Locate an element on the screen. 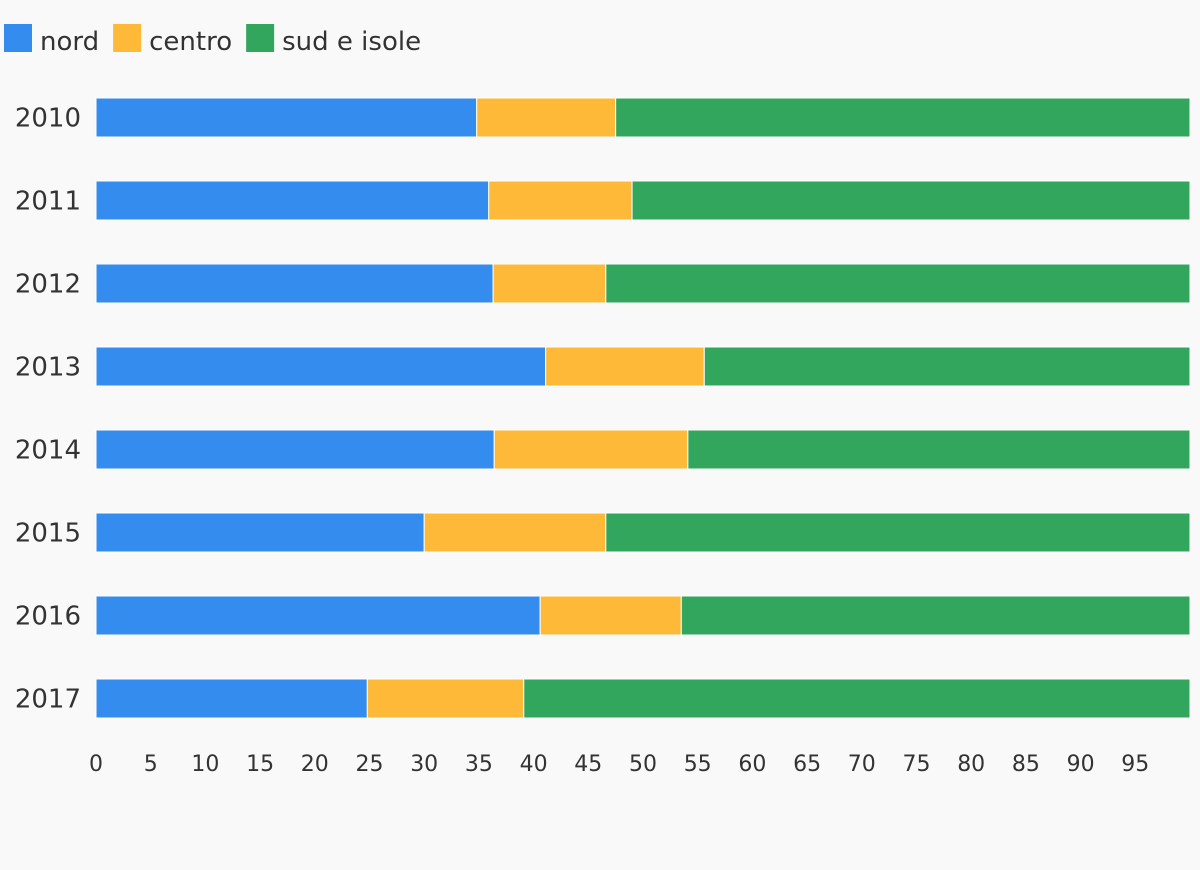 Image resolution: width=1200 pixels, height=870 pixels. legend-swatch-centro is located at coordinates (127, 38).